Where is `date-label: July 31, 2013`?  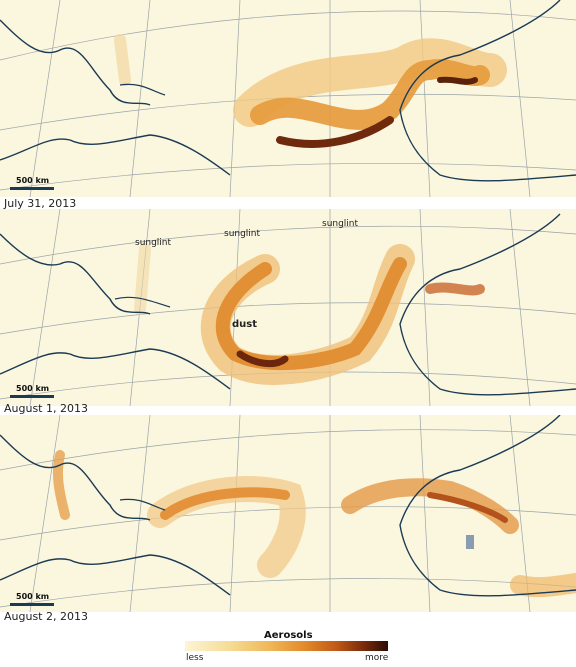
date-label: July 31, 2013 is located at coordinates (40, 203).